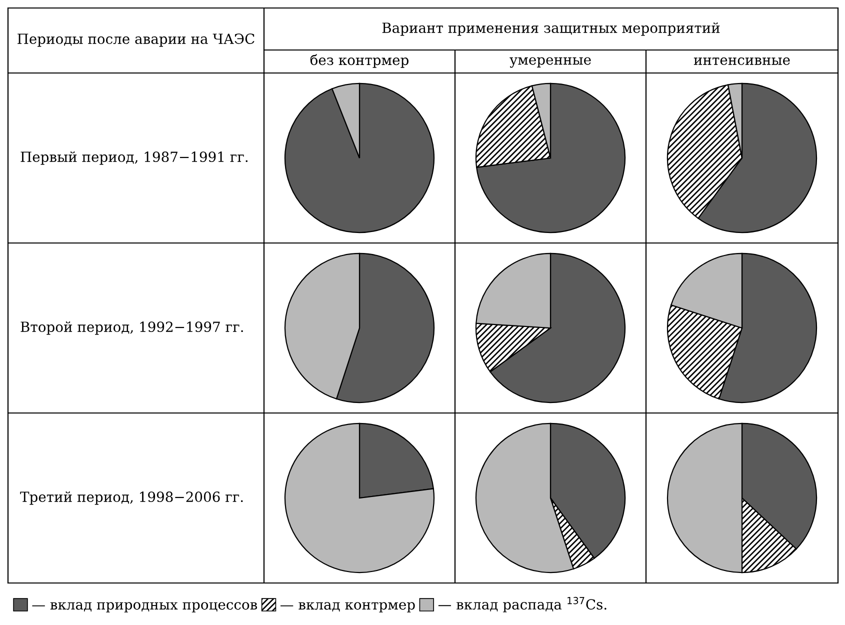 The image size is (845, 625). I want to click on text: Второй период, 1992−1997 гг., so click(131, 328).